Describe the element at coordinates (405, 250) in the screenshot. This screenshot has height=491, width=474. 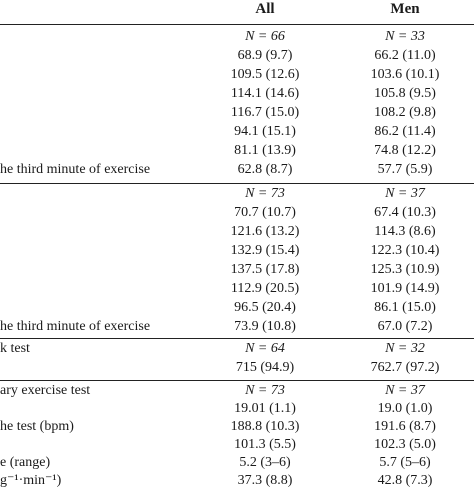
I see `value-men: 122.3 (10.4)` at that location.